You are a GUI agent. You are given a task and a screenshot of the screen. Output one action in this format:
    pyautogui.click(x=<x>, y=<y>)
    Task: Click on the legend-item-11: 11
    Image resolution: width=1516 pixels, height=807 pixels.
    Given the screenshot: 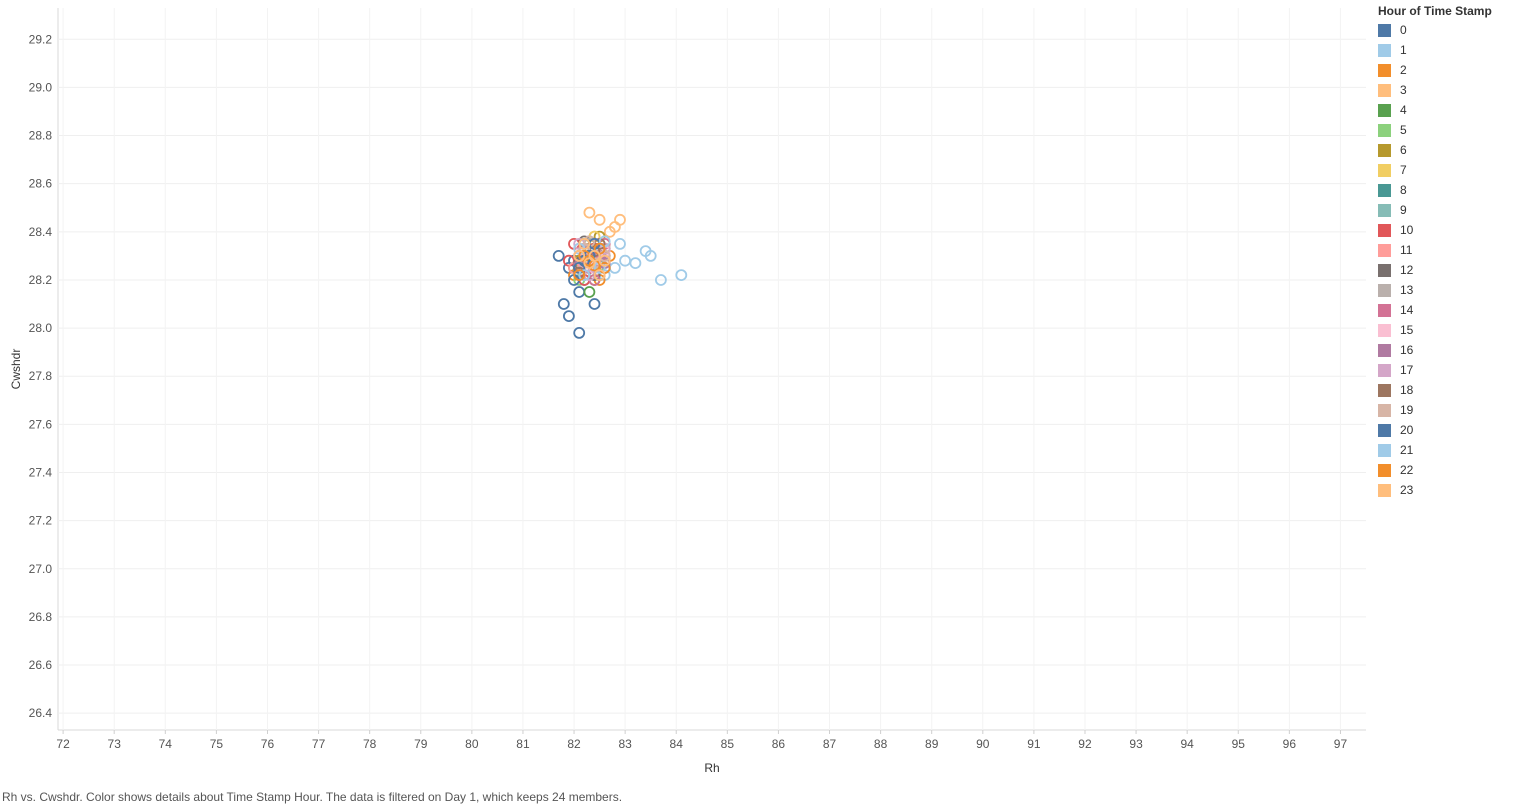 What is the action you would take?
    pyautogui.click(x=1446, y=250)
    